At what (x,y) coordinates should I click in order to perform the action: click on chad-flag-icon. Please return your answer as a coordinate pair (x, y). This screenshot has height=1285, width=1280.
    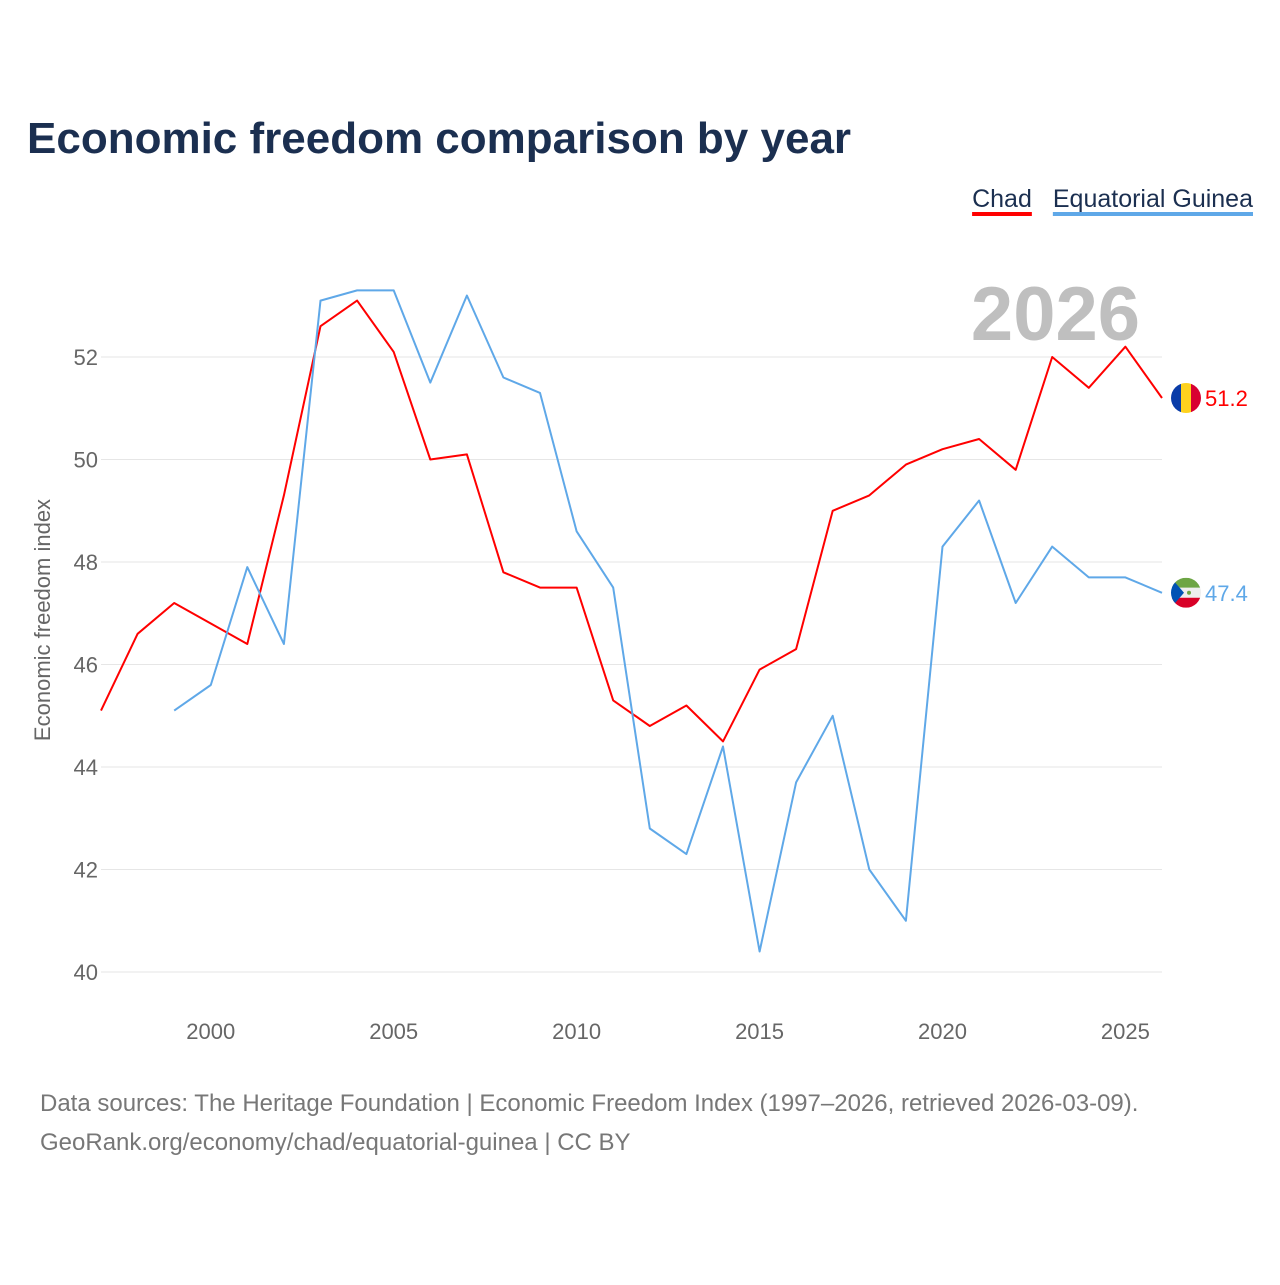
    Looking at the image, I should click on (1186, 398).